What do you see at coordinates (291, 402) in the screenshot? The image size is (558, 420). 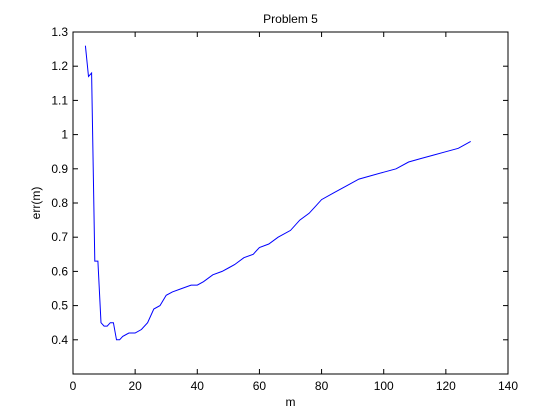 I see `x-axis-label: m` at bounding box center [291, 402].